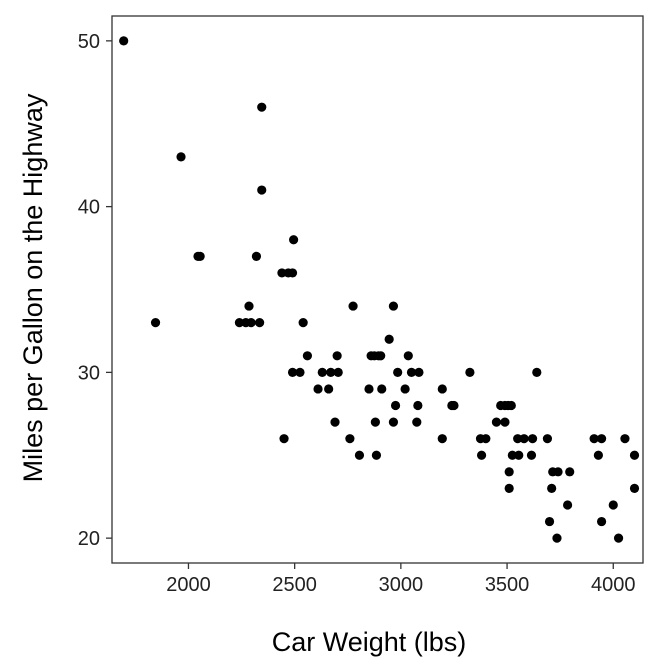 The image size is (672, 672). I want to click on x-tick-label: 2500, so click(294, 585).